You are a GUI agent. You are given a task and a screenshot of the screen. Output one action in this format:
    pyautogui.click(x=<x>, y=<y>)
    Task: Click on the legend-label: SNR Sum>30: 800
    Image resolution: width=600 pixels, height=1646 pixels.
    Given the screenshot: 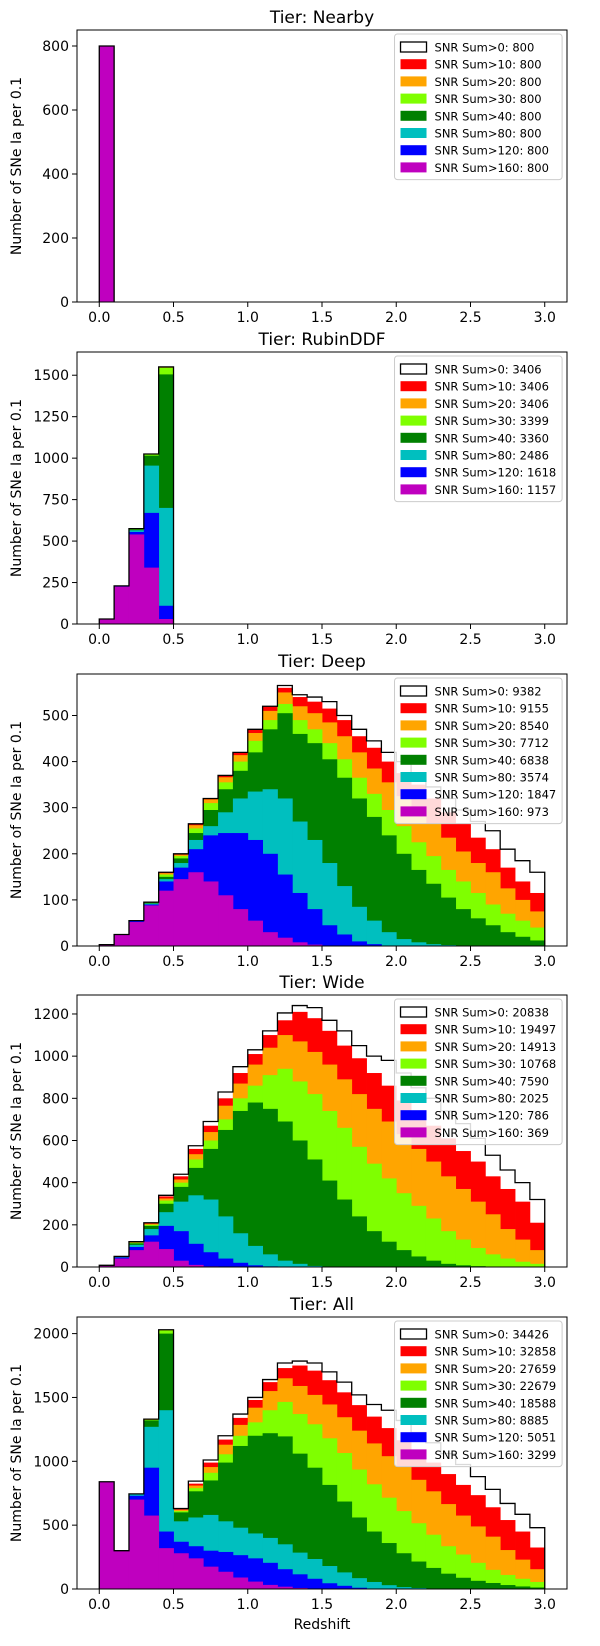 What is the action you would take?
    pyautogui.click(x=488, y=99)
    